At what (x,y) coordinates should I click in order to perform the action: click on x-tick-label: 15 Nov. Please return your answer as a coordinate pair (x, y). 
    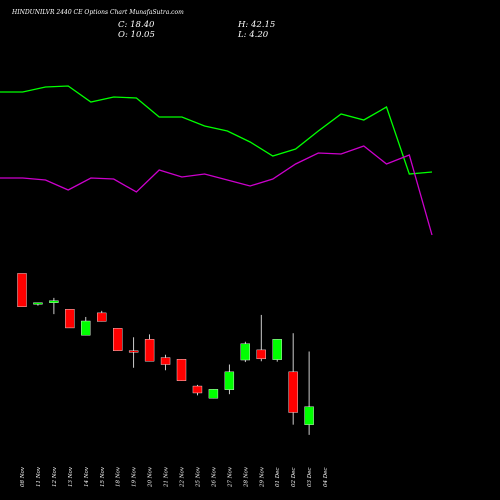
    Looking at the image, I should click on (103, 476).